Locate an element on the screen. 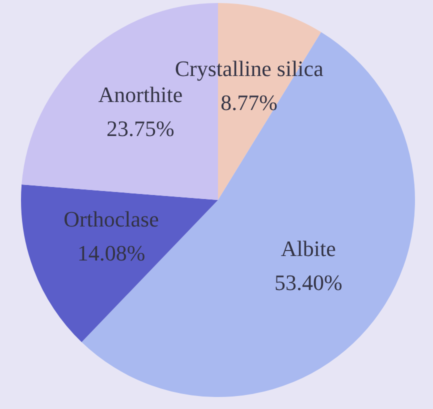  data-label: 23.75% is located at coordinates (140, 129).